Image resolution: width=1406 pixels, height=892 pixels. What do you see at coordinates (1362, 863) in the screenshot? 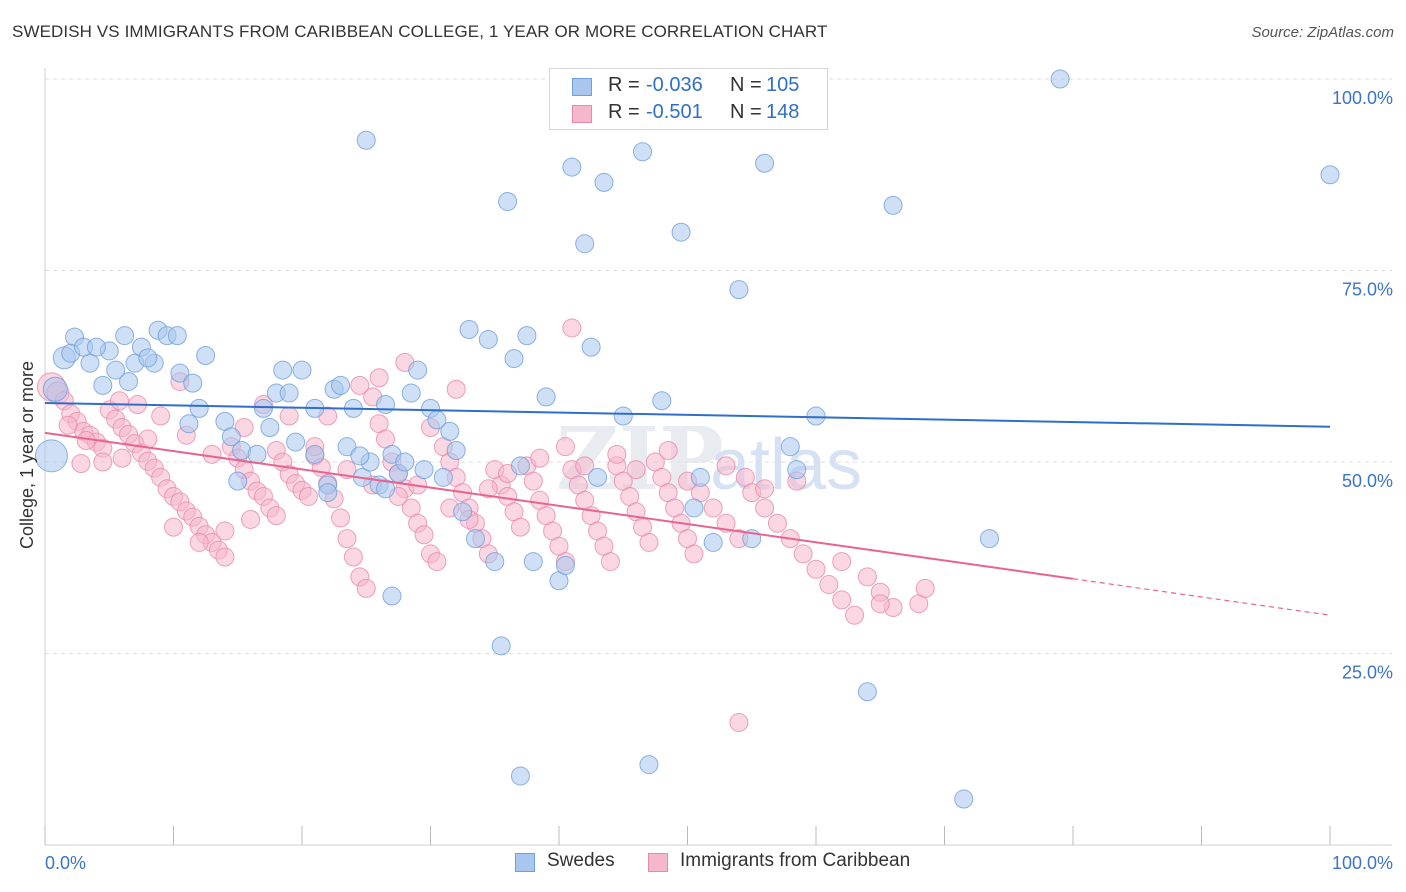
I see `x-tick-label-max: 100.0%` at bounding box center [1362, 863].